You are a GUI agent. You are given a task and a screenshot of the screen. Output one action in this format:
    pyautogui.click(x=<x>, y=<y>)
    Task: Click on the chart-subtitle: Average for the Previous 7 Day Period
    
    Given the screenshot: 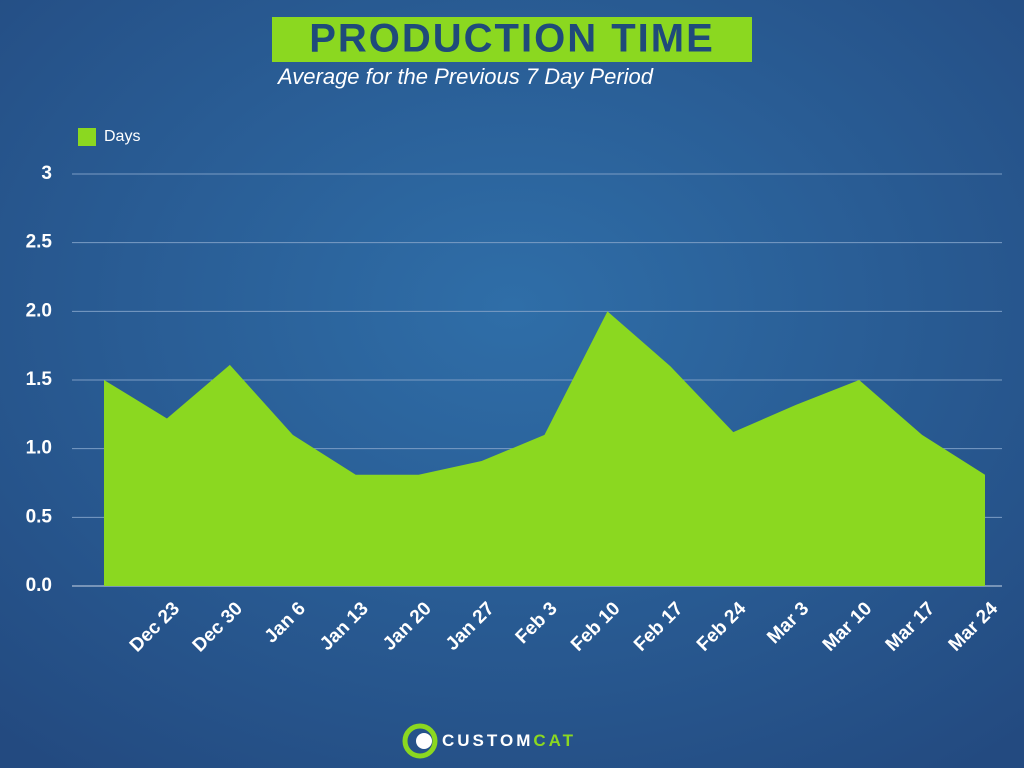 What is the action you would take?
    pyautogui.click(x=465, y=76)
    